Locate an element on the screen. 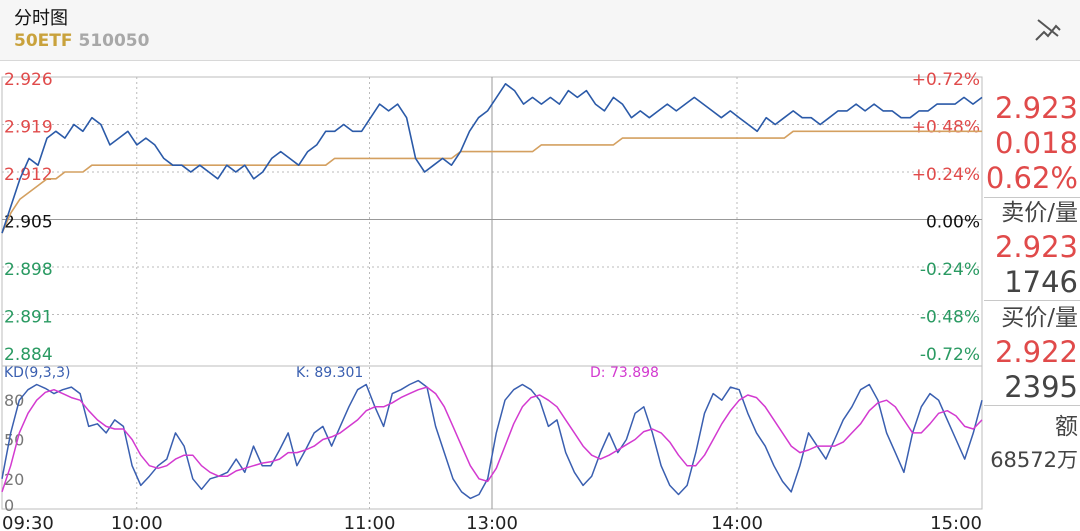  fund-name: 50ETF is located at coordinates (43, 41).